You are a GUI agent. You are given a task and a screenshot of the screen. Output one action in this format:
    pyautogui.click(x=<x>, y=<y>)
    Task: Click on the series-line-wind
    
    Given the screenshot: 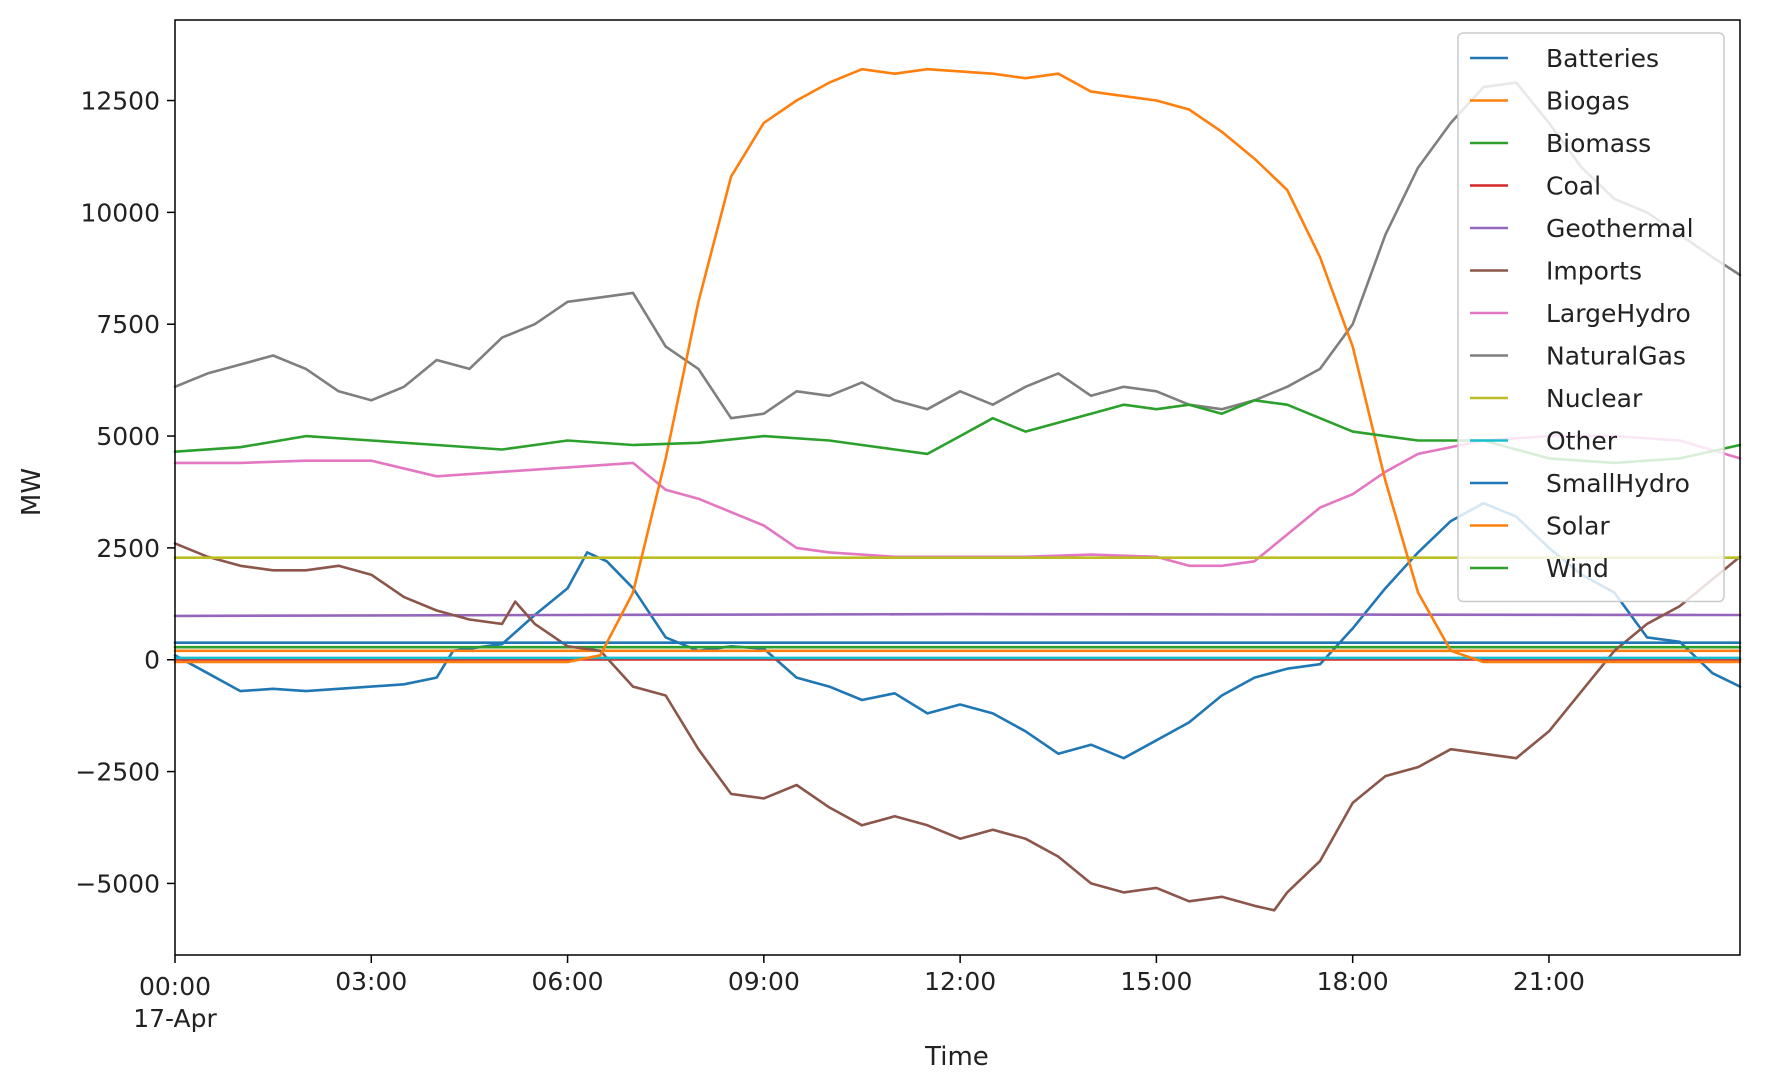 What is the action you would take?
    pyautogui.click(x=957, y=432)
    